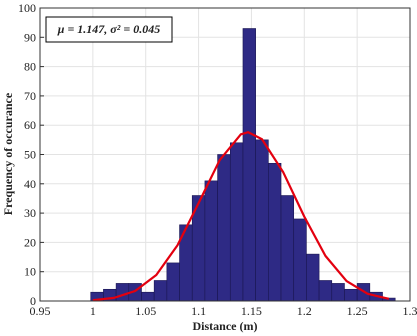 Image resolution: width=417 pixels, height=336 pixels. I want to click on y-tick-label: 10, so click(30, 272).